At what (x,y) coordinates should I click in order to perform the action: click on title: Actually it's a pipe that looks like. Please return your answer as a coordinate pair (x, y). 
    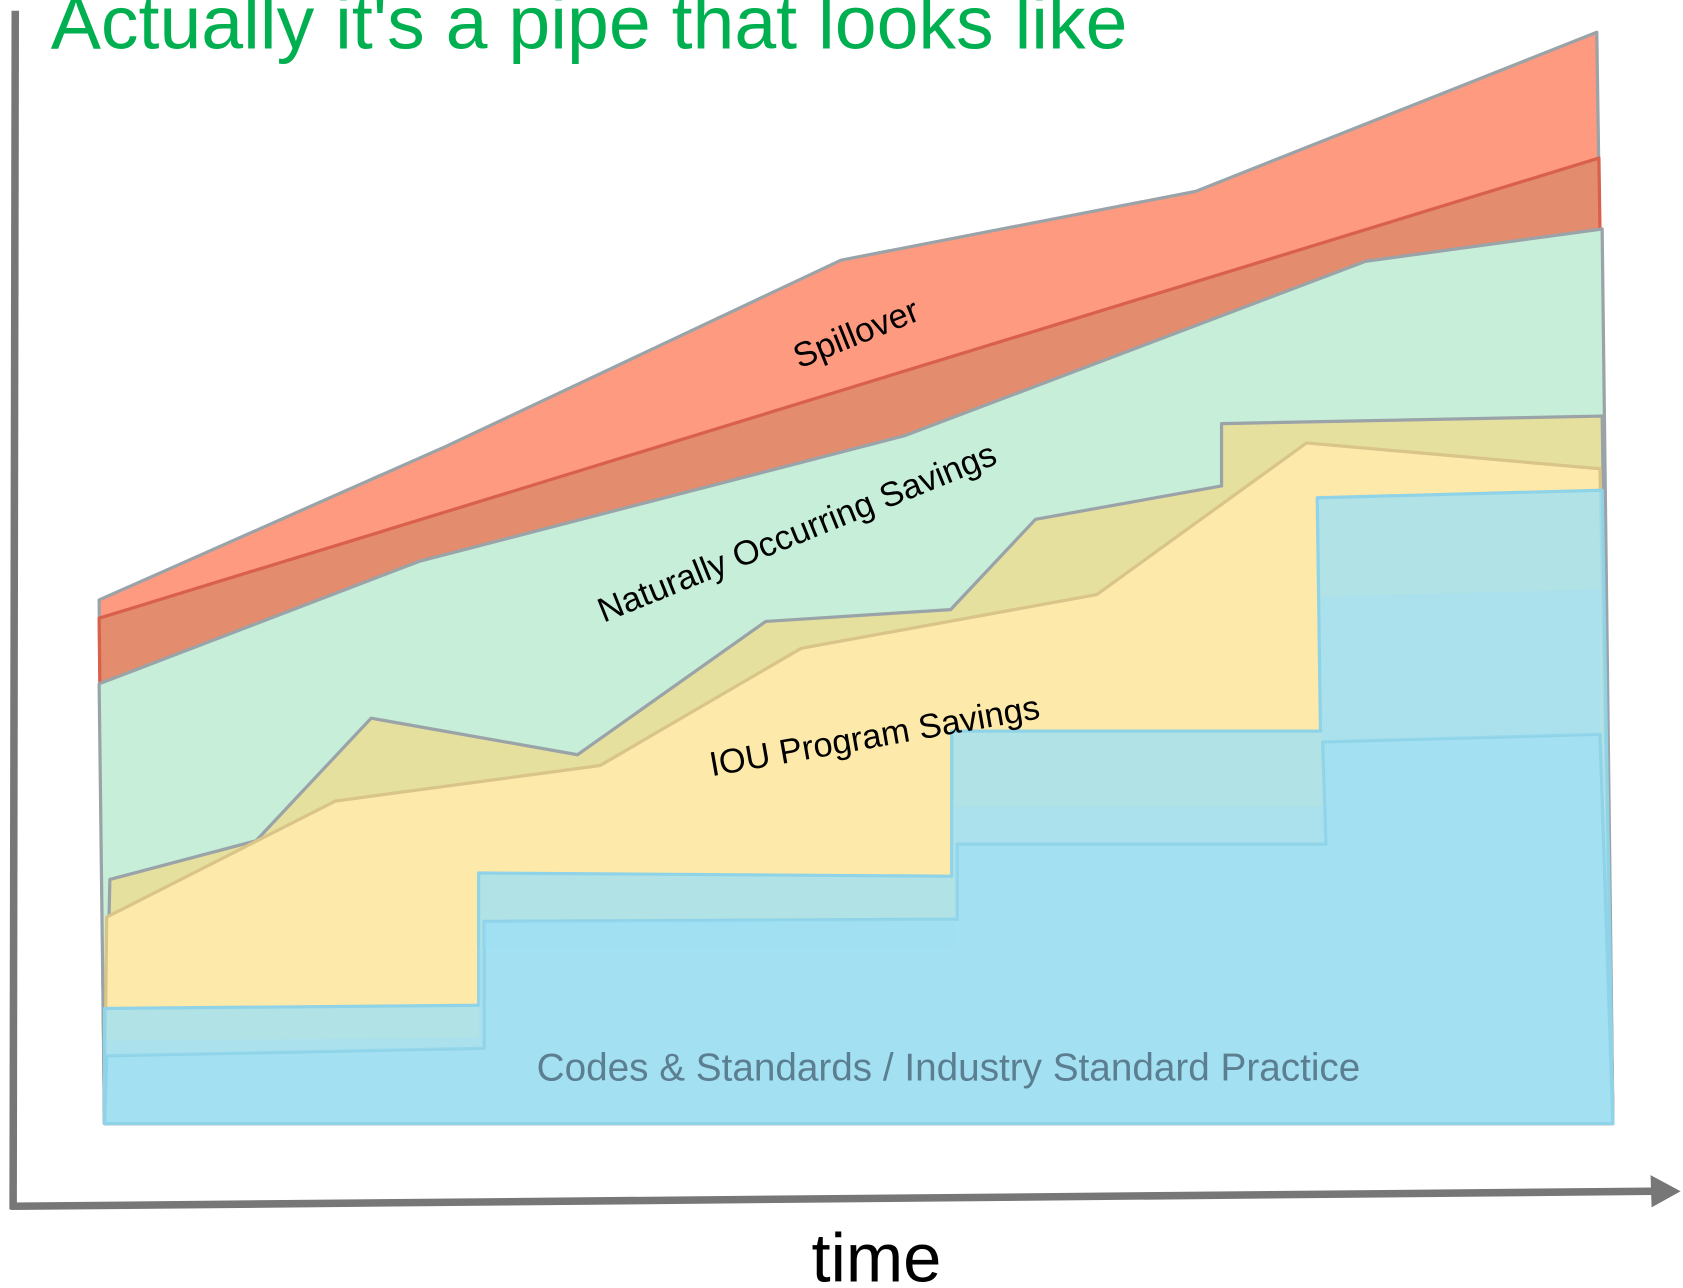
    Looking at the image, I should click on (589, 32).